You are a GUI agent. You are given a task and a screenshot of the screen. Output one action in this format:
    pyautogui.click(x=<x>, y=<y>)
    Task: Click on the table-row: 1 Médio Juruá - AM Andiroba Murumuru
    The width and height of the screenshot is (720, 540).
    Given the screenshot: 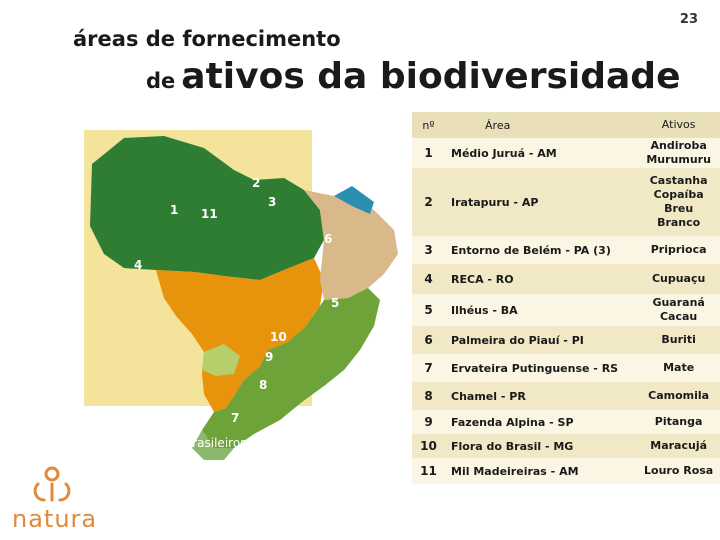 What is the action you would take?
    pyautogui.click(x=566, y=153)
    